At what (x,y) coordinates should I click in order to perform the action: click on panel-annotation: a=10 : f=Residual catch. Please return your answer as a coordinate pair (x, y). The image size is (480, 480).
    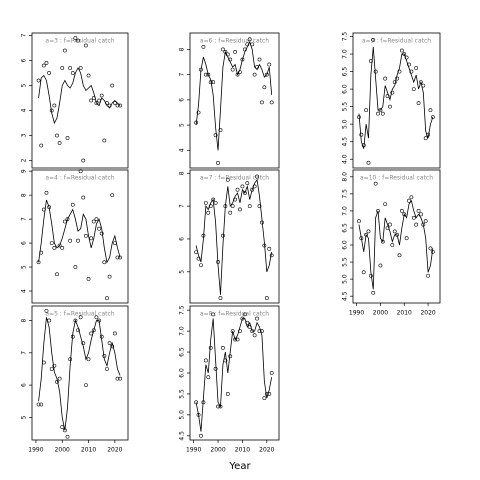
    Looking at the image, I should click on (396, 178).